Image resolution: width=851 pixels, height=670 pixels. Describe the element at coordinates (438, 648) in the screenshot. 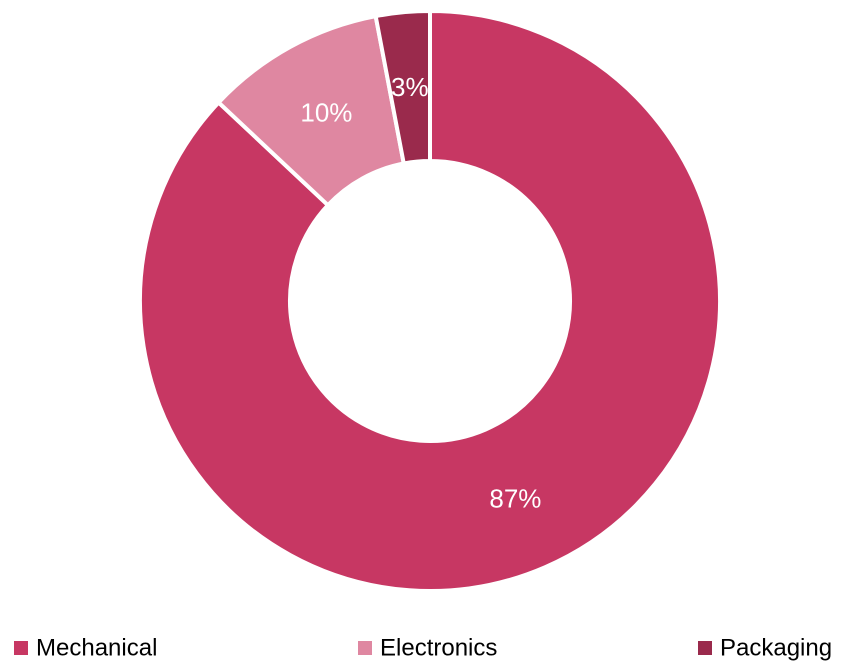

I see `legend-label-electronics: Electronics` at that location.